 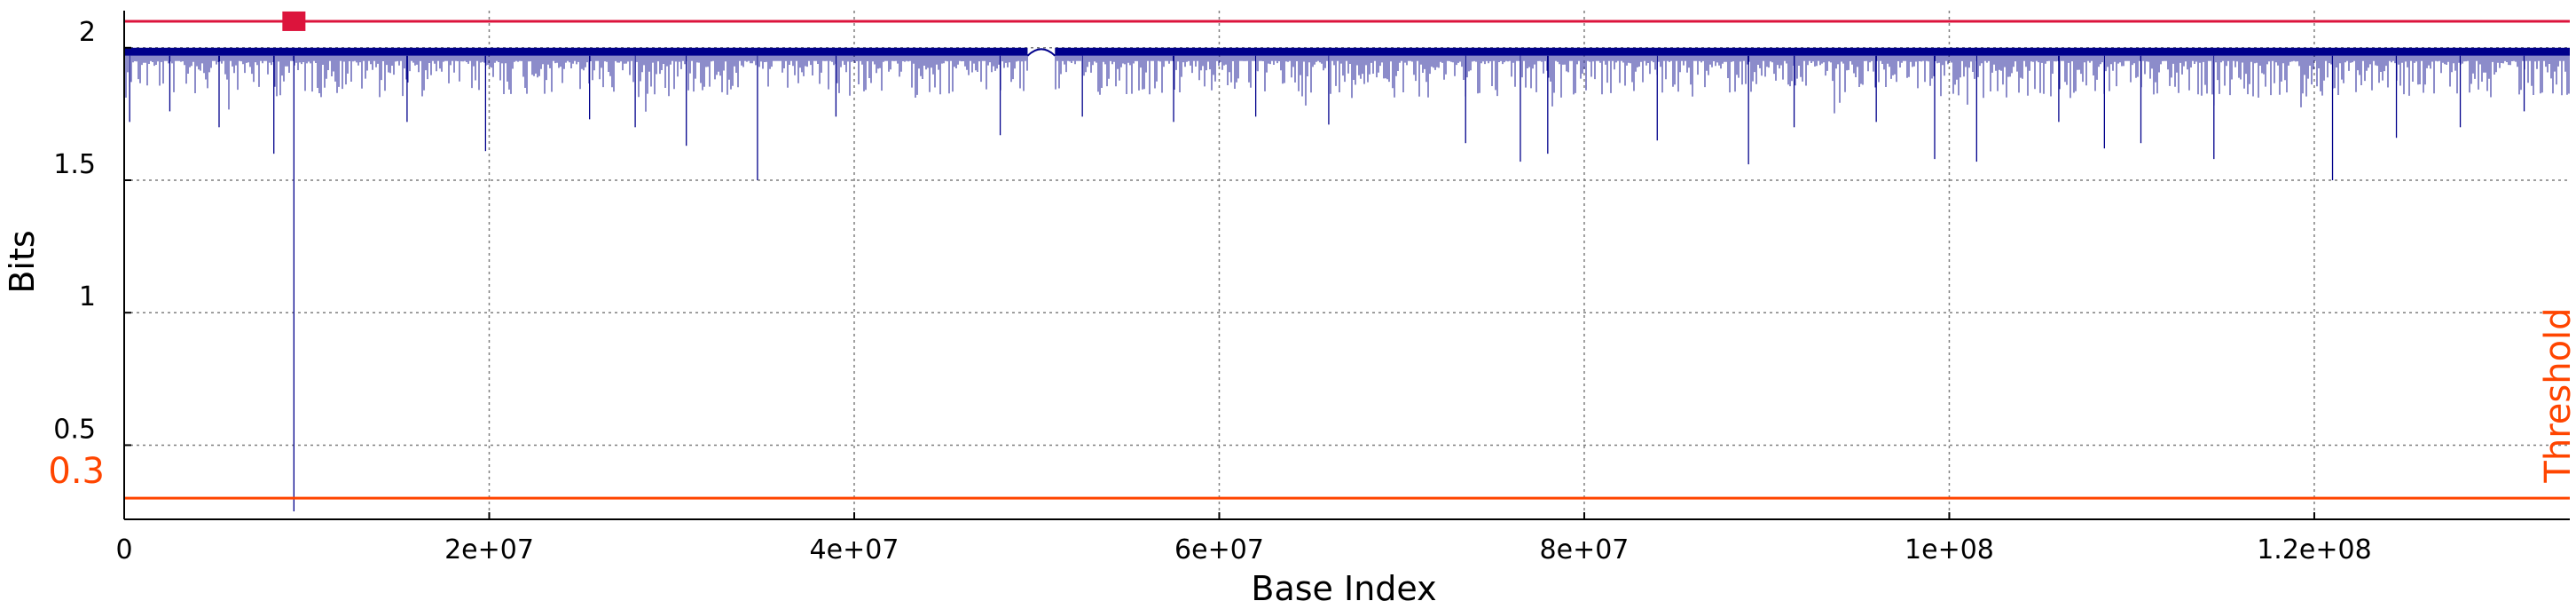 I want to click on y-axis-title: Bits, so click(x=22, y=261).